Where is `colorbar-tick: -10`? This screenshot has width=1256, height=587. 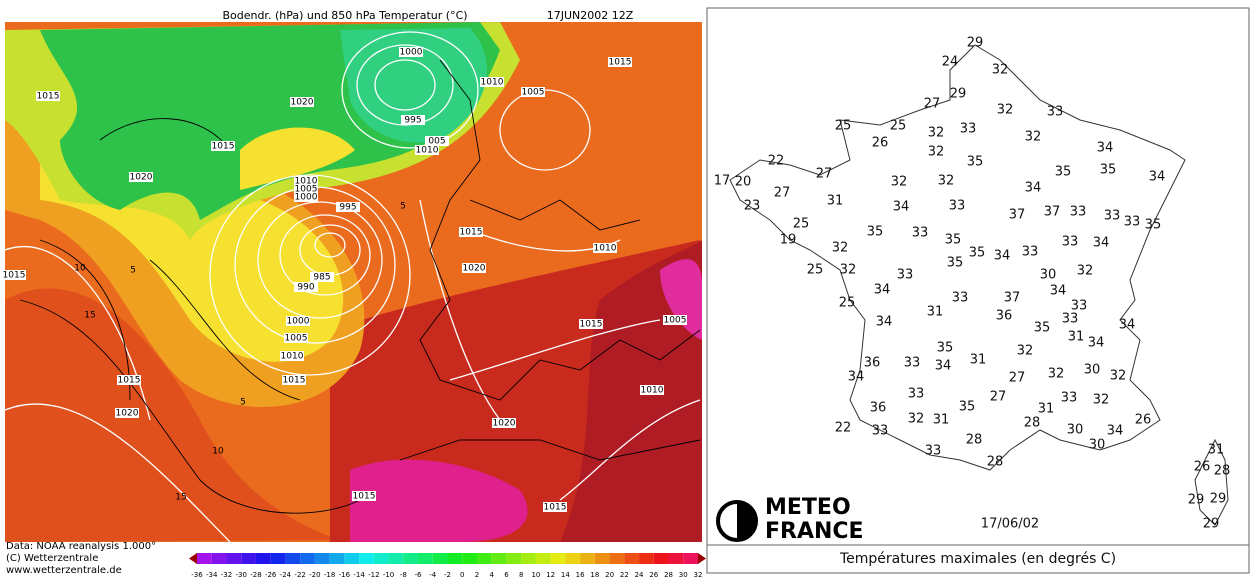 colorbar-tick: -10 is located at coordinates (388, 575).